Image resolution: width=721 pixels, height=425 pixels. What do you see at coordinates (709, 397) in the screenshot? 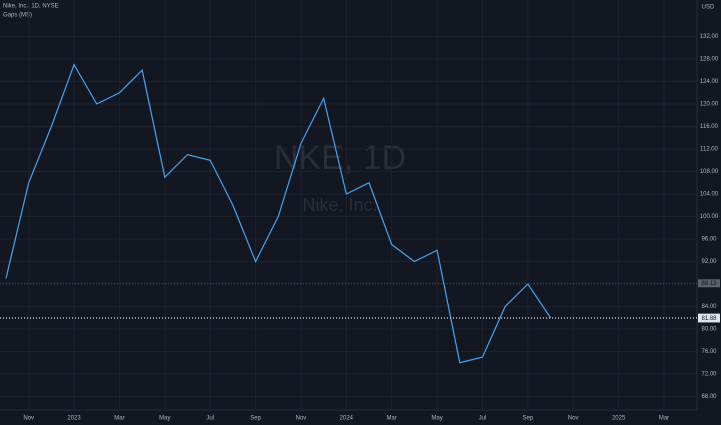
I see `y-tick-label: 68.00` at bounding box center [709, 397].